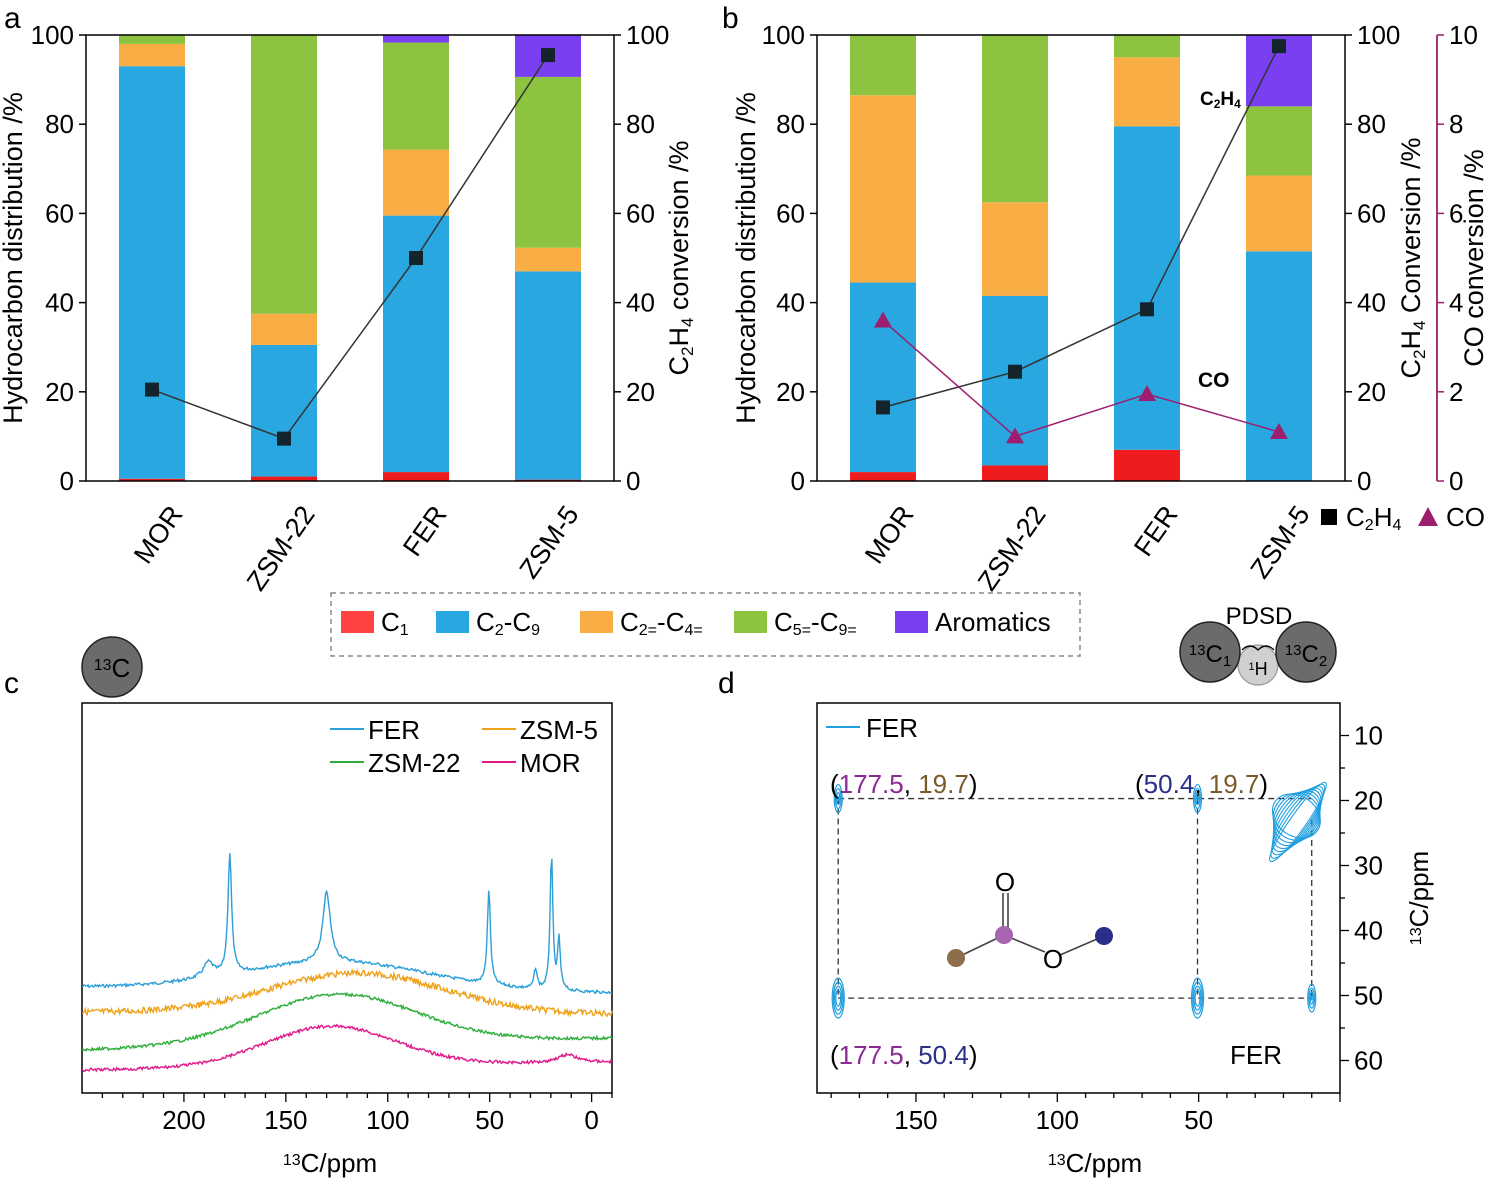 This screenshot has height=1182, width=1489. What do you see at coordinates (1456, 392) in the screenshot?
I see `y3-tick-label: 2` at bounding box center [1456, 392].